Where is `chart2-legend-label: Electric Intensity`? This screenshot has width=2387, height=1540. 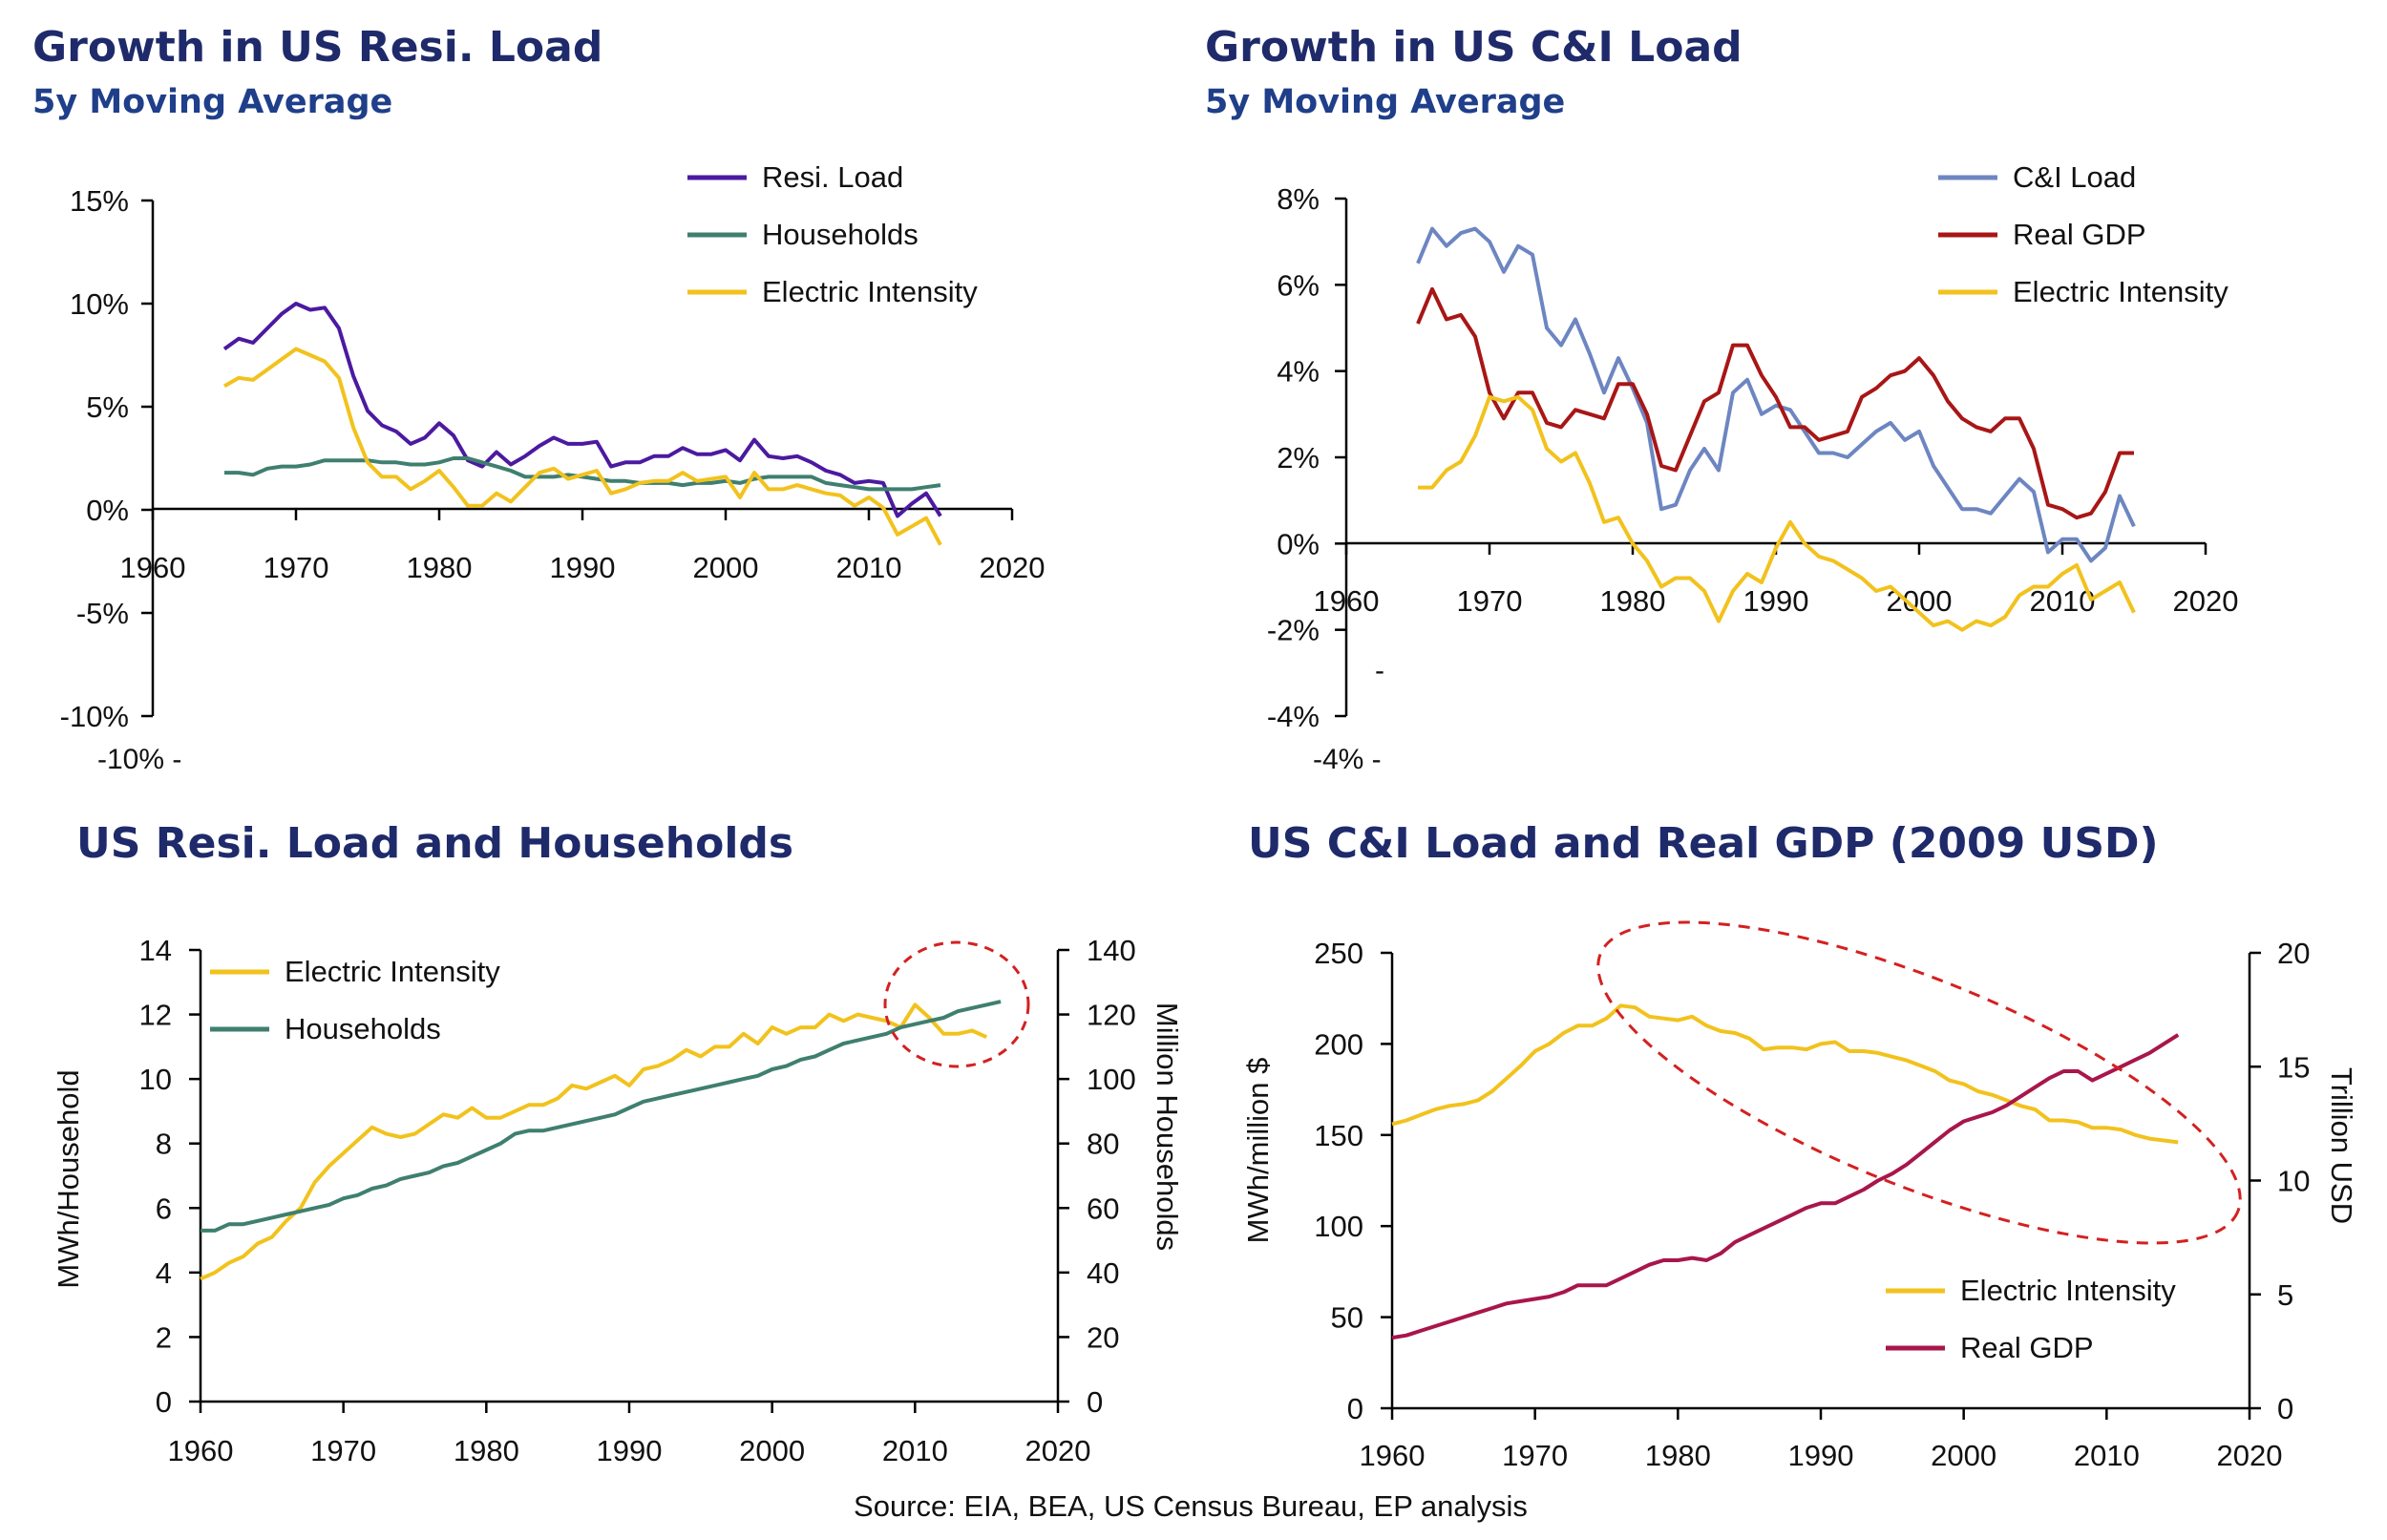
chart2-legend-label: Electric Intensity is located at coordinates (2121, 291).